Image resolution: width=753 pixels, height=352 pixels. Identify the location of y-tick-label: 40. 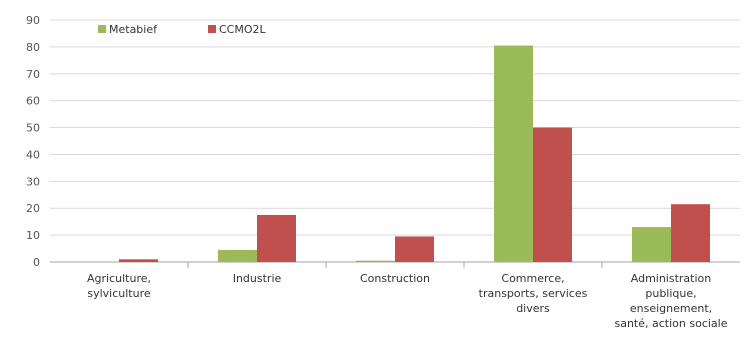
(33, 154).